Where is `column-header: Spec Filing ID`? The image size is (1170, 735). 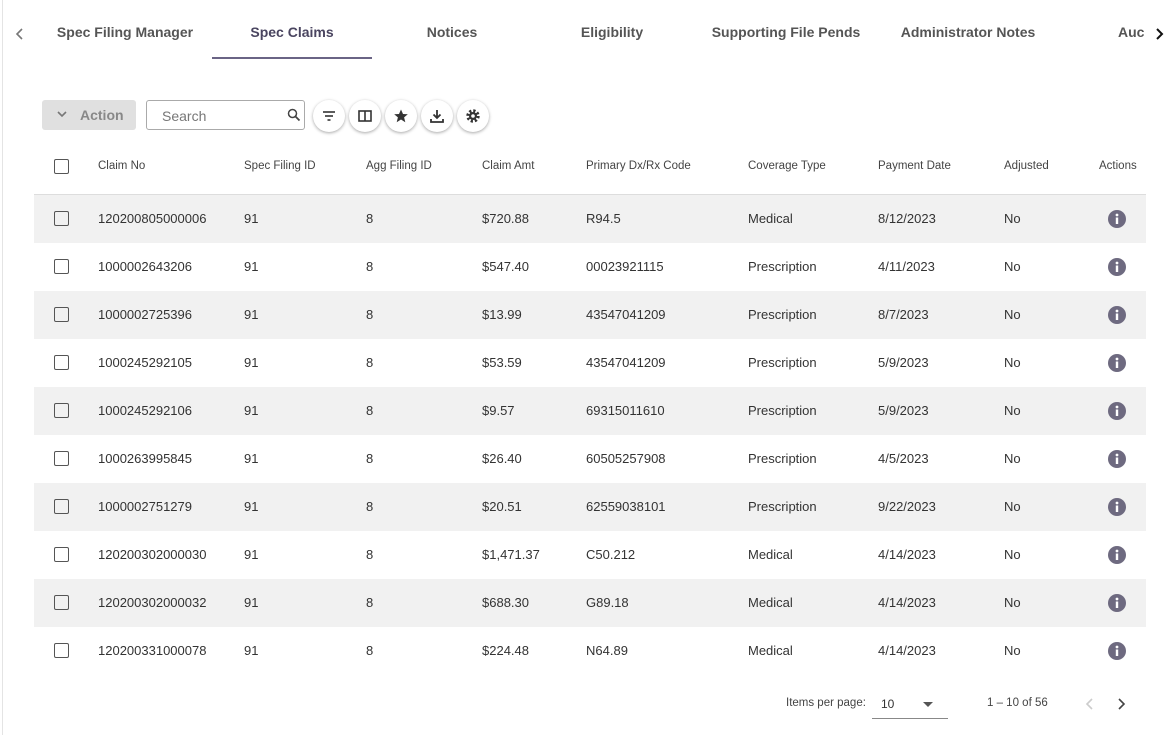
column-header: Spec Filing ID is located at coordinates (280, 166).